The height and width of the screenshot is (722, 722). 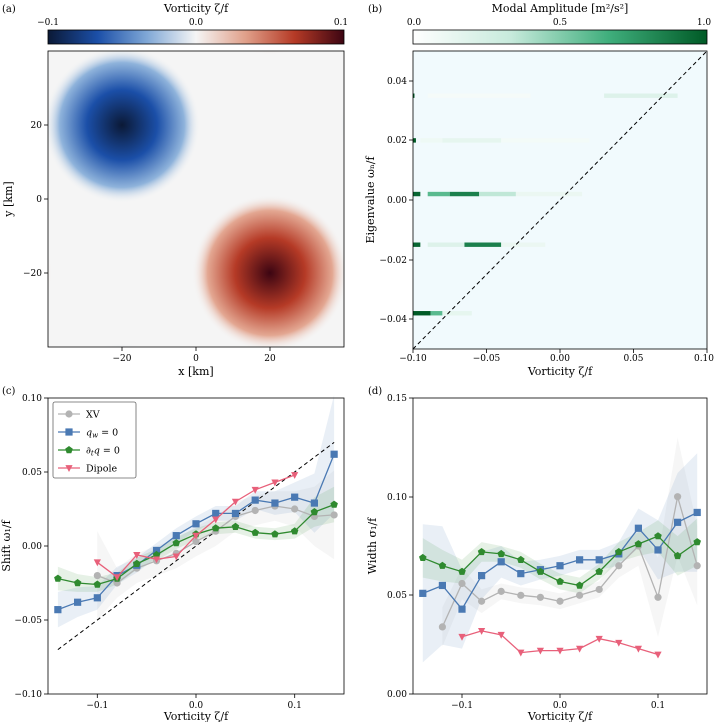 What do you see at coordinates (560, 371) in the screenshot?
I see `panel-b-xlabel: Vorticity ζ/f` at bounding box center [560, 371].